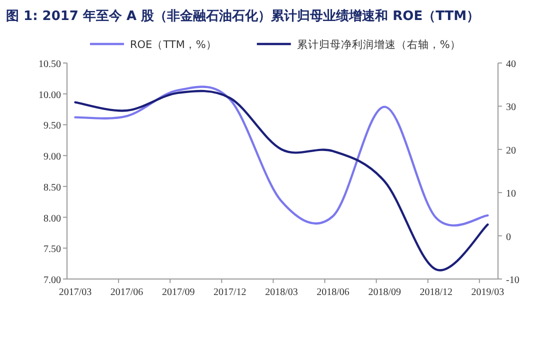 Image resolution: width=550 pixels, height=343 pixels. I want to click on y-tick-label: 8.50, so click(52, 188).